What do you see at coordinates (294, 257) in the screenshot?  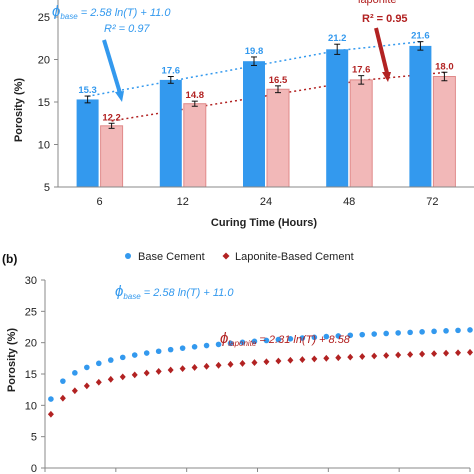 I see `legend-laponite-label: Laponite-Based Cement` at bounding box center [294, 257].